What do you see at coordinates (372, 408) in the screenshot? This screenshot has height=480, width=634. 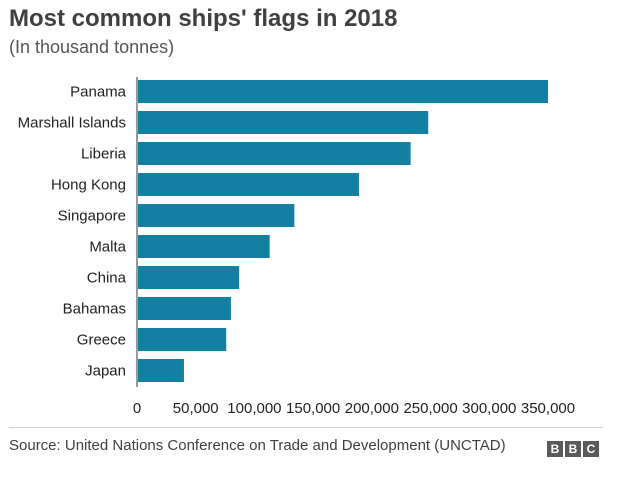 I see `x-tick-label: 200,000` at bounding box center [372, 408].